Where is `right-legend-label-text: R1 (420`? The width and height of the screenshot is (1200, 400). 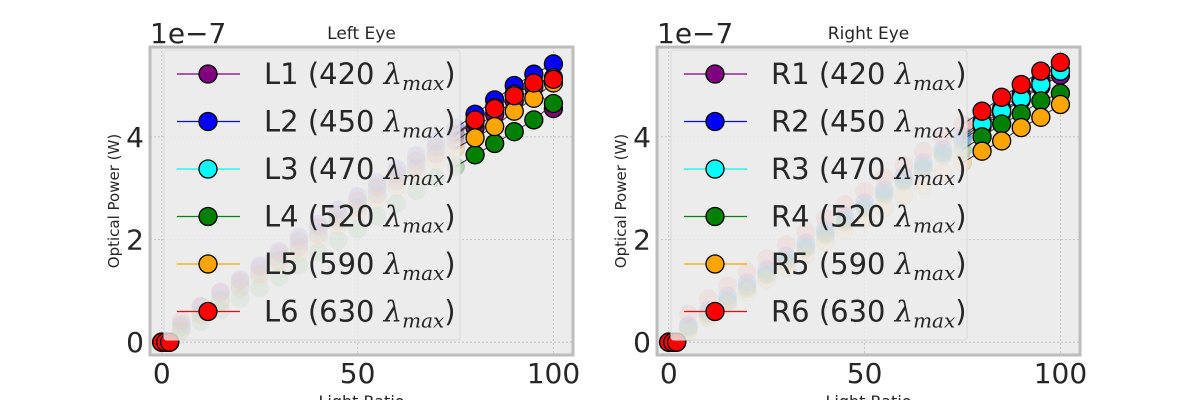
right-legend-label-text: R1 (420 is located at coordinates (833, 74).